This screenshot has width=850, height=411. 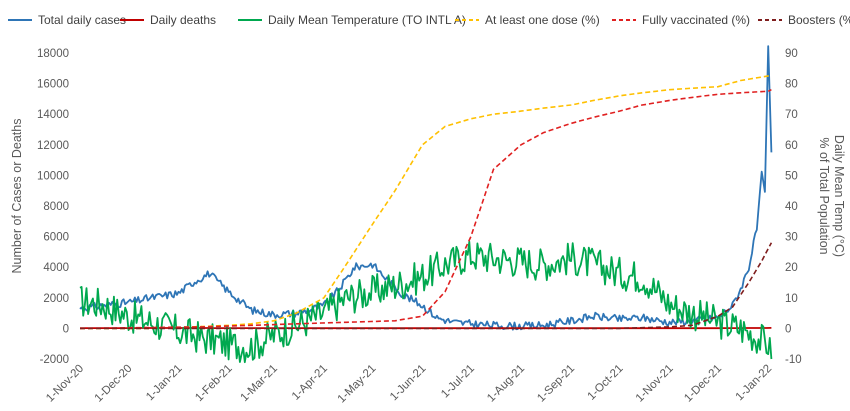 I want to click on y-right-tick-label: 60, so click(x=791, y=146).